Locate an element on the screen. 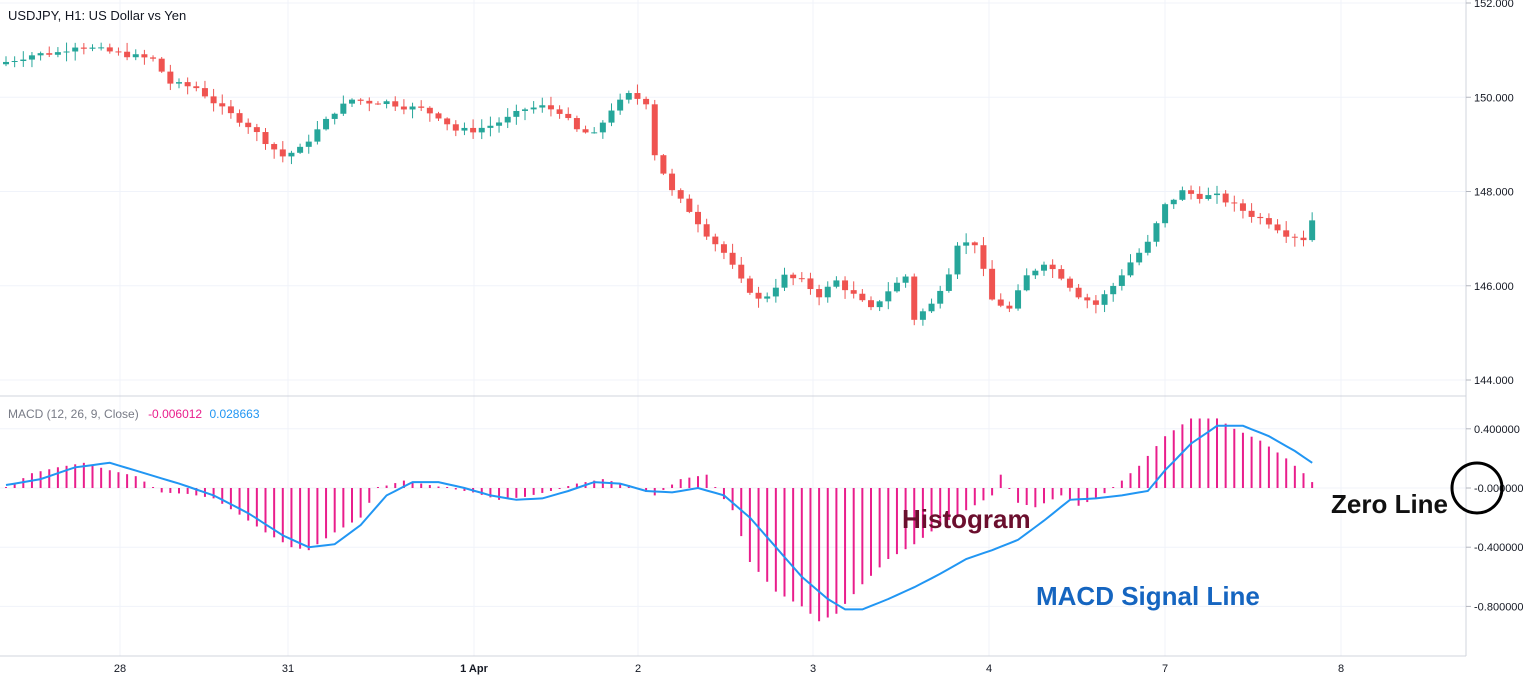 The image size is (1534, 685). time-axis-label: 2 is located at coordinates (638, 669).